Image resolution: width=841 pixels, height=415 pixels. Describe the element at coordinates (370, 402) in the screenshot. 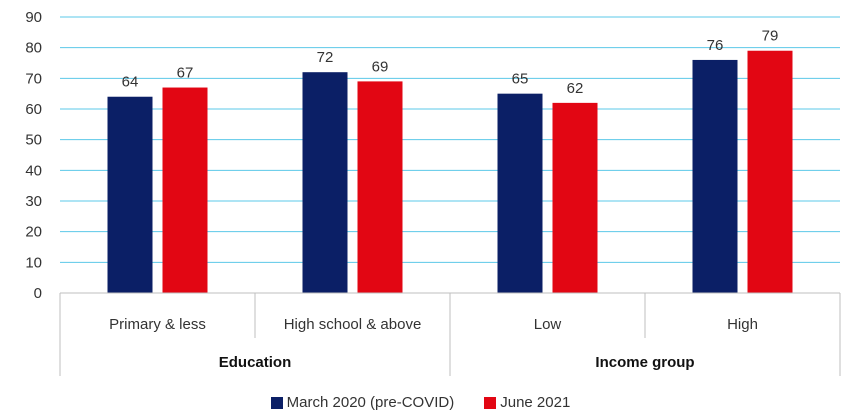

I see `legend-label-march-2020: March 2020 (pre-COVID)` at that location.